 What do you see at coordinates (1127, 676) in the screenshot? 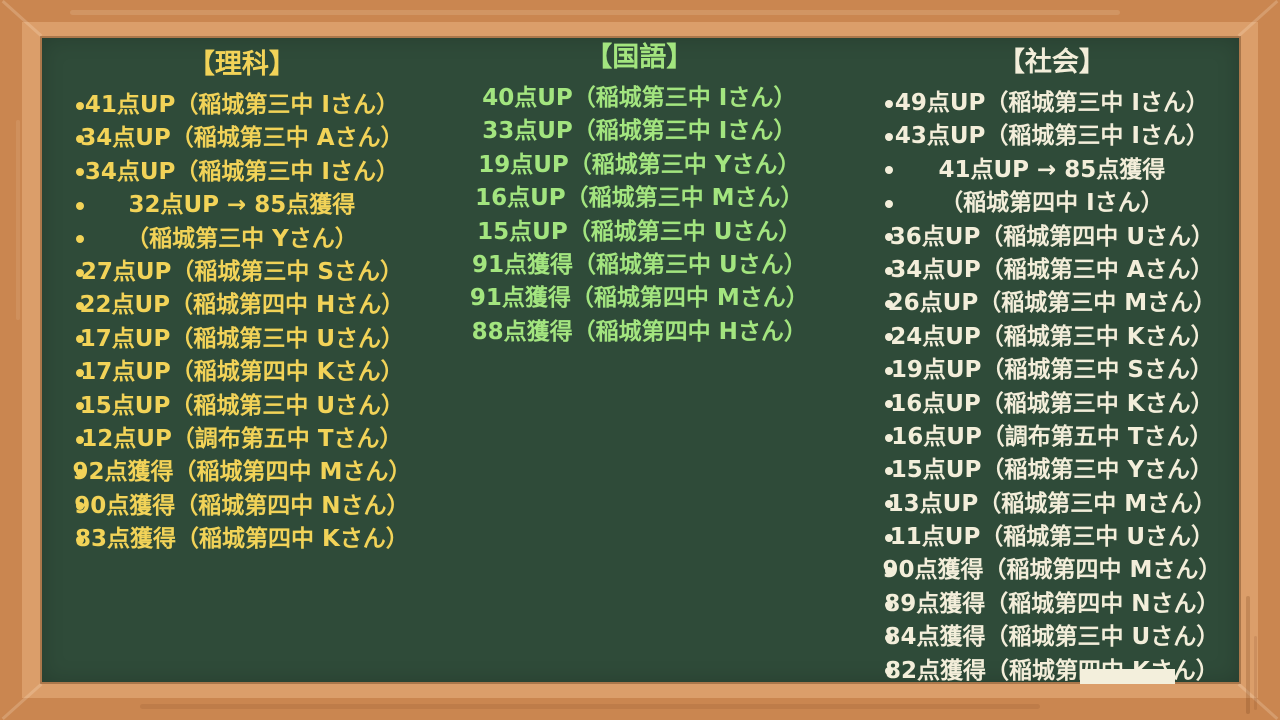
I see `mask-box` at bounding box center [1127, 676].